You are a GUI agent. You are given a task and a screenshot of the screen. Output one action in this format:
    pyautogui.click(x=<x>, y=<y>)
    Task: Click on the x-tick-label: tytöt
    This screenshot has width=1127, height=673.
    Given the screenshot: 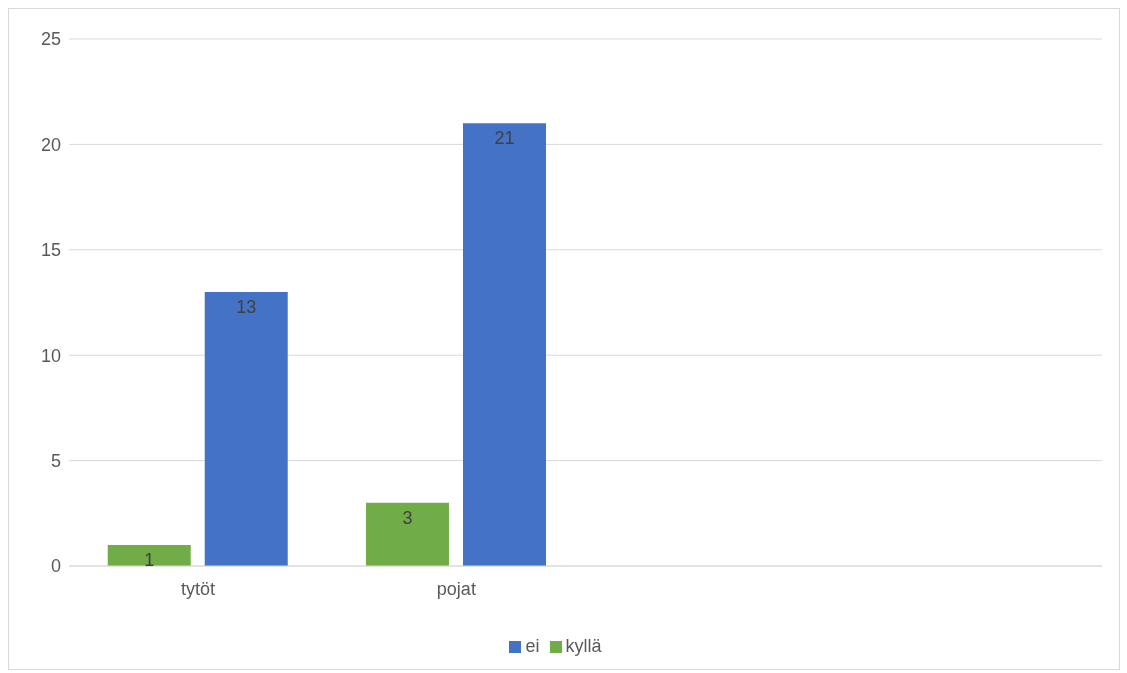 What is the action you would take?
    pyautogui.click(x=198, y=588)
    